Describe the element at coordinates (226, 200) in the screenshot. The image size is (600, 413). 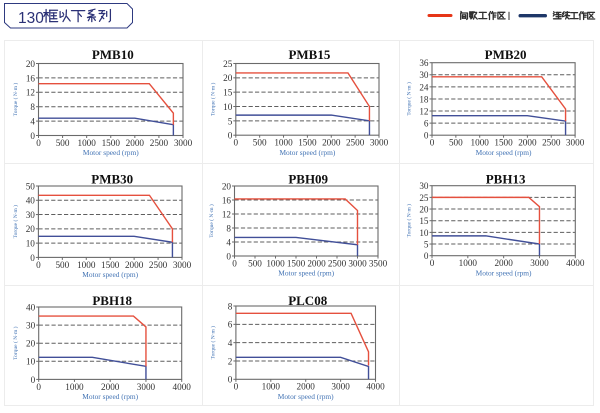
I see `svg-text: 16` at that location.